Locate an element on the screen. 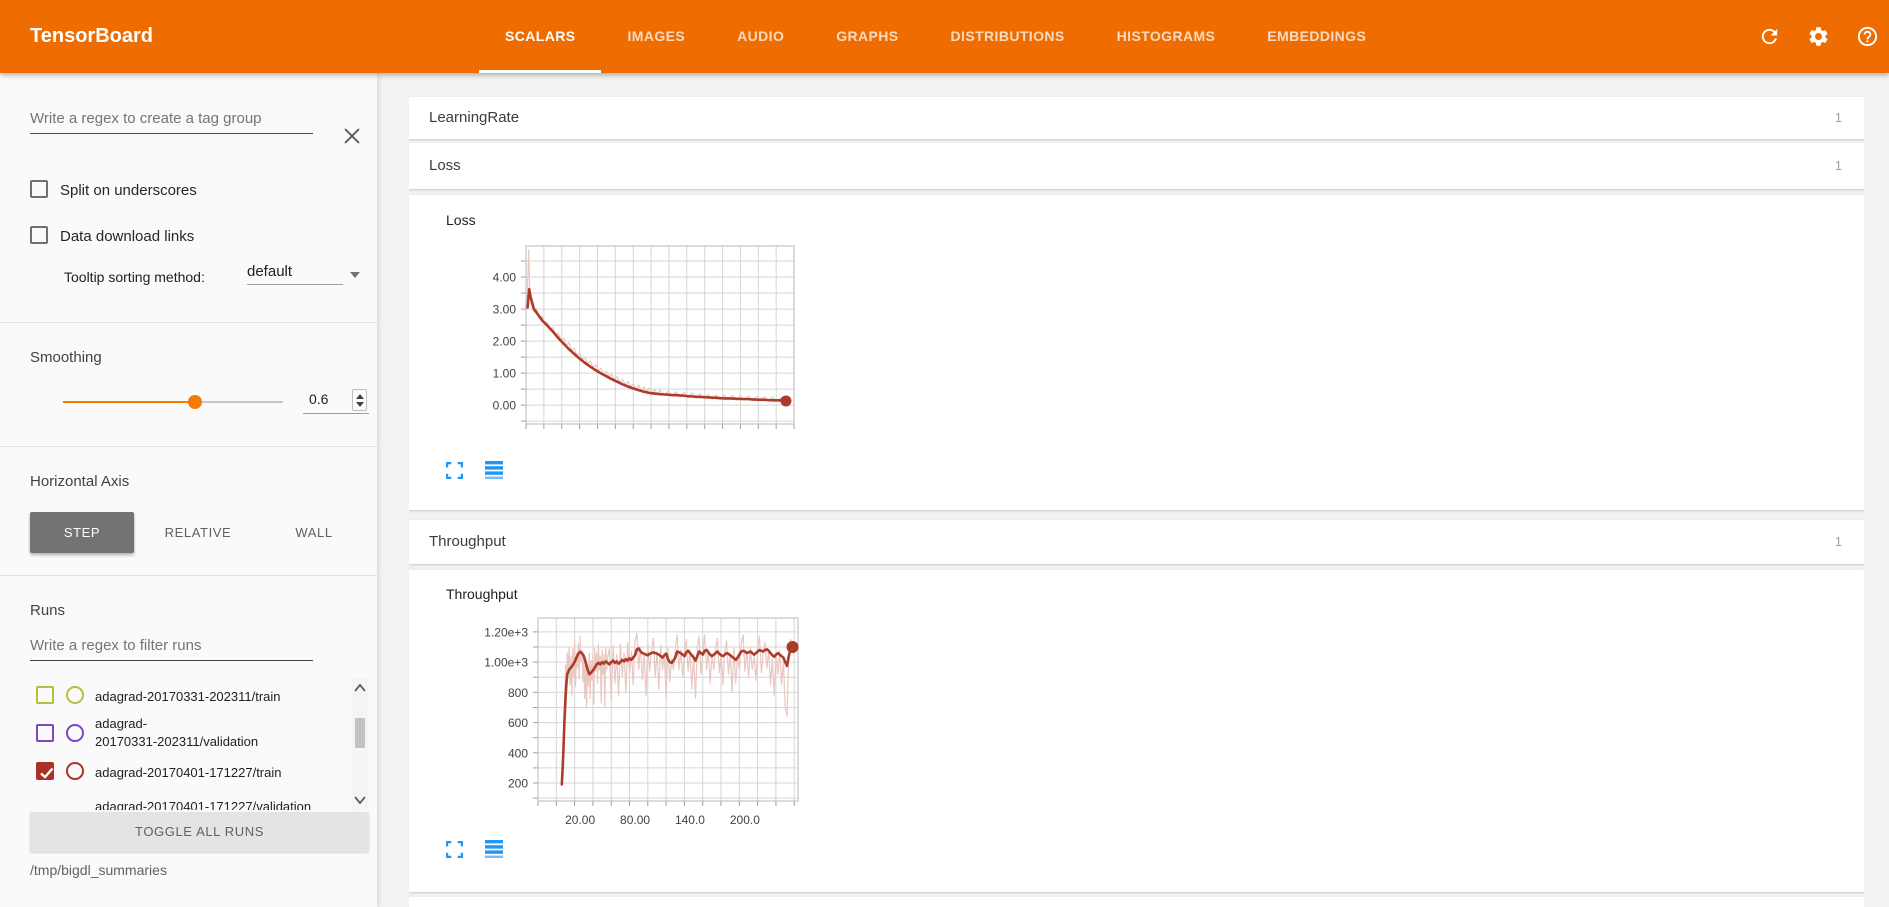 This screenshot has width=1889, height=907. loss-chart-plot: 4.00 3.00 2.00 1.00 0.00 is located at coordinates (649, 335).